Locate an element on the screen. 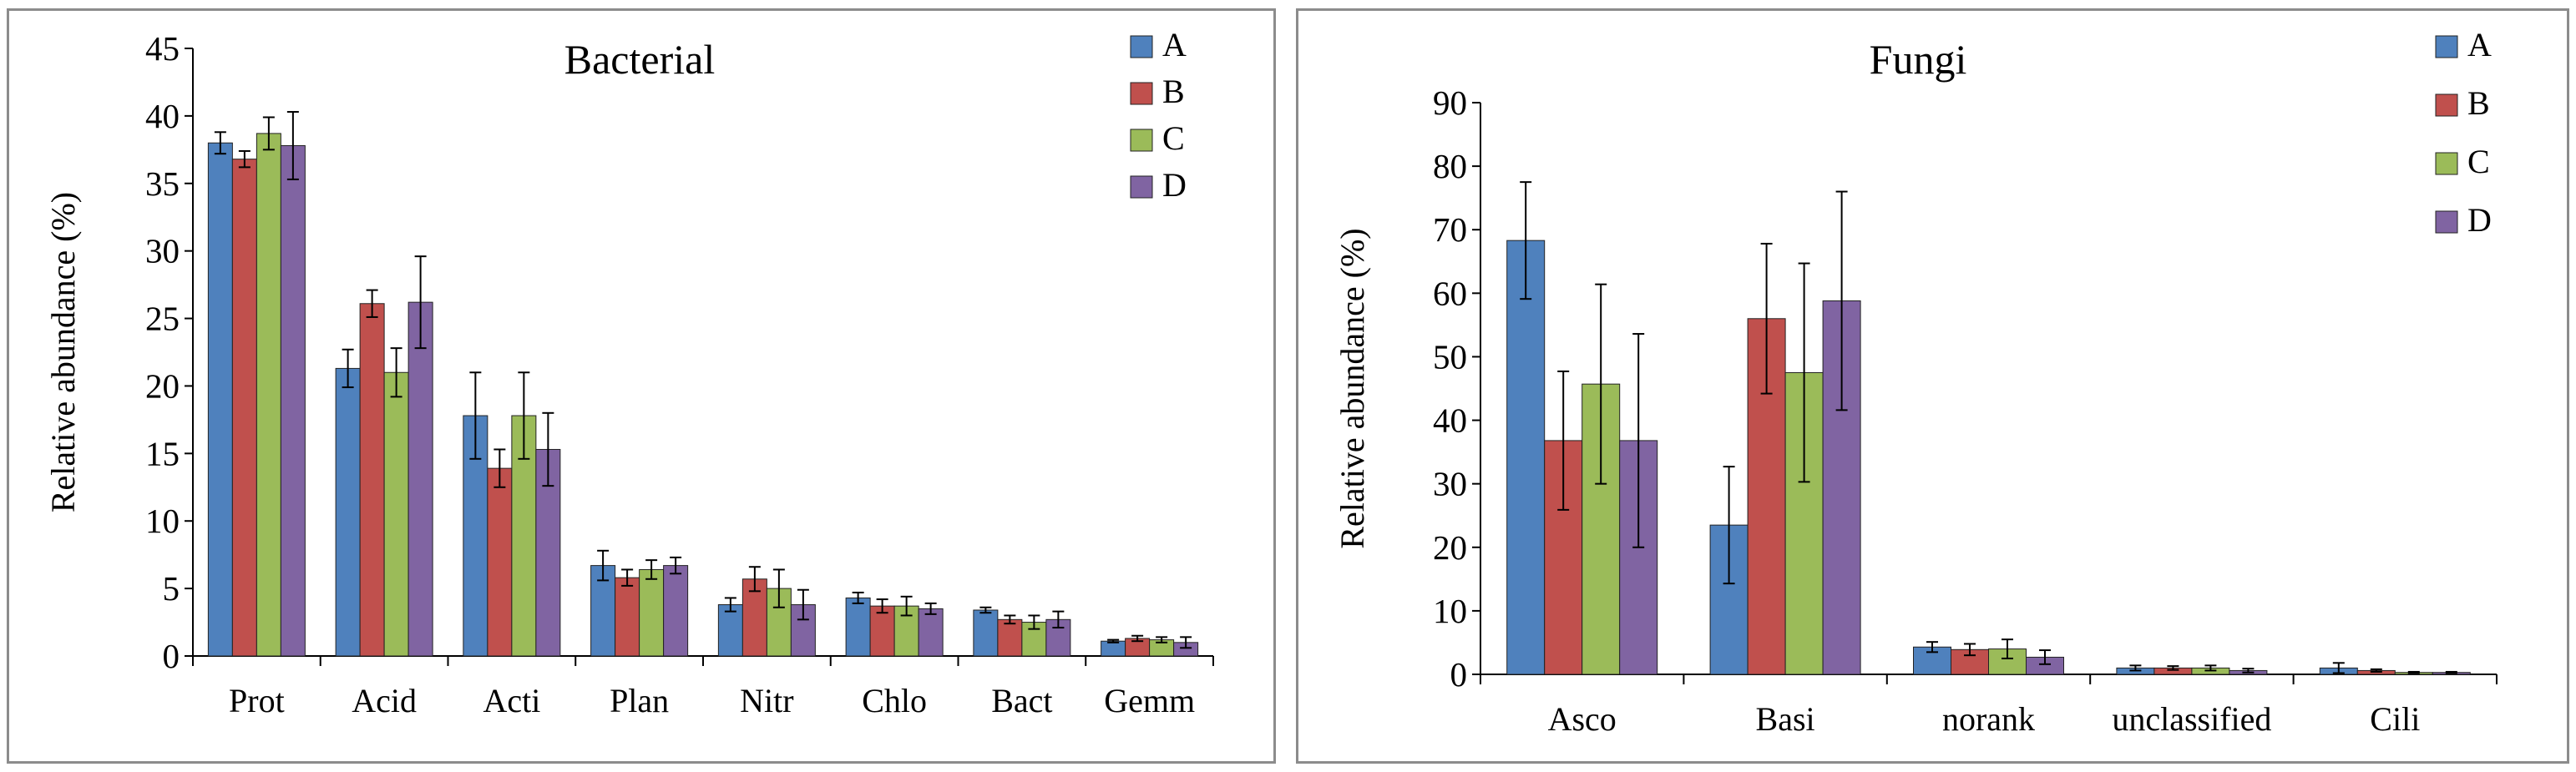  y-tick-label: 45 is located at coordinates (162, 48).